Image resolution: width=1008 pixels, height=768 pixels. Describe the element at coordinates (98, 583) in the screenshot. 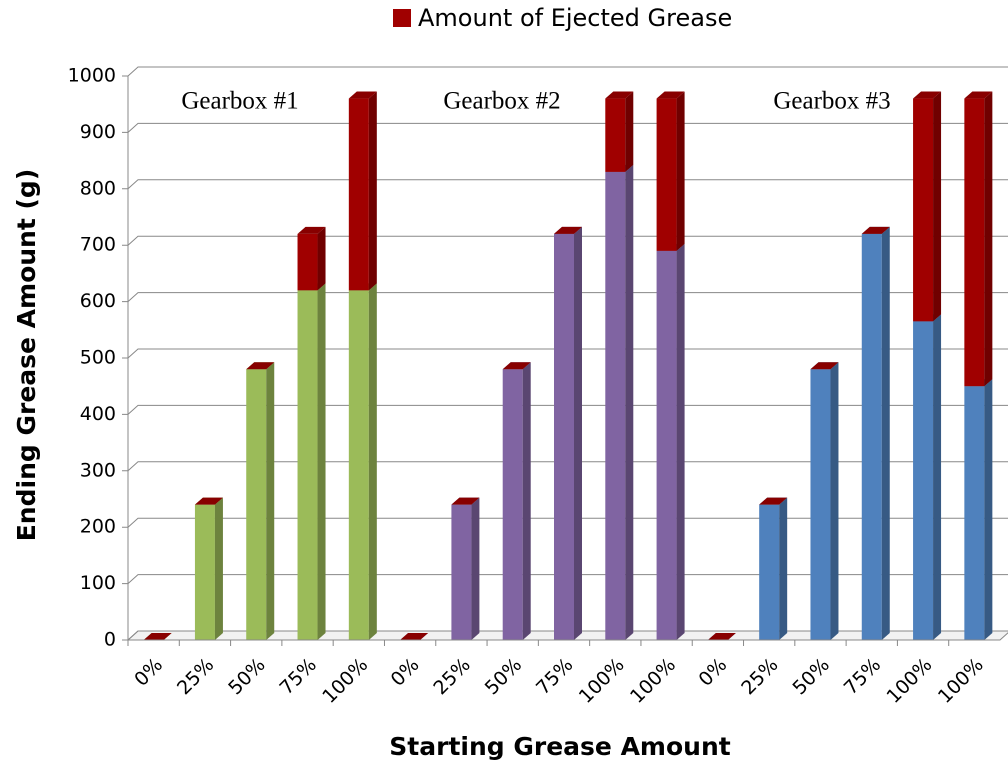

I see `y-tick-label: 100` at that location.